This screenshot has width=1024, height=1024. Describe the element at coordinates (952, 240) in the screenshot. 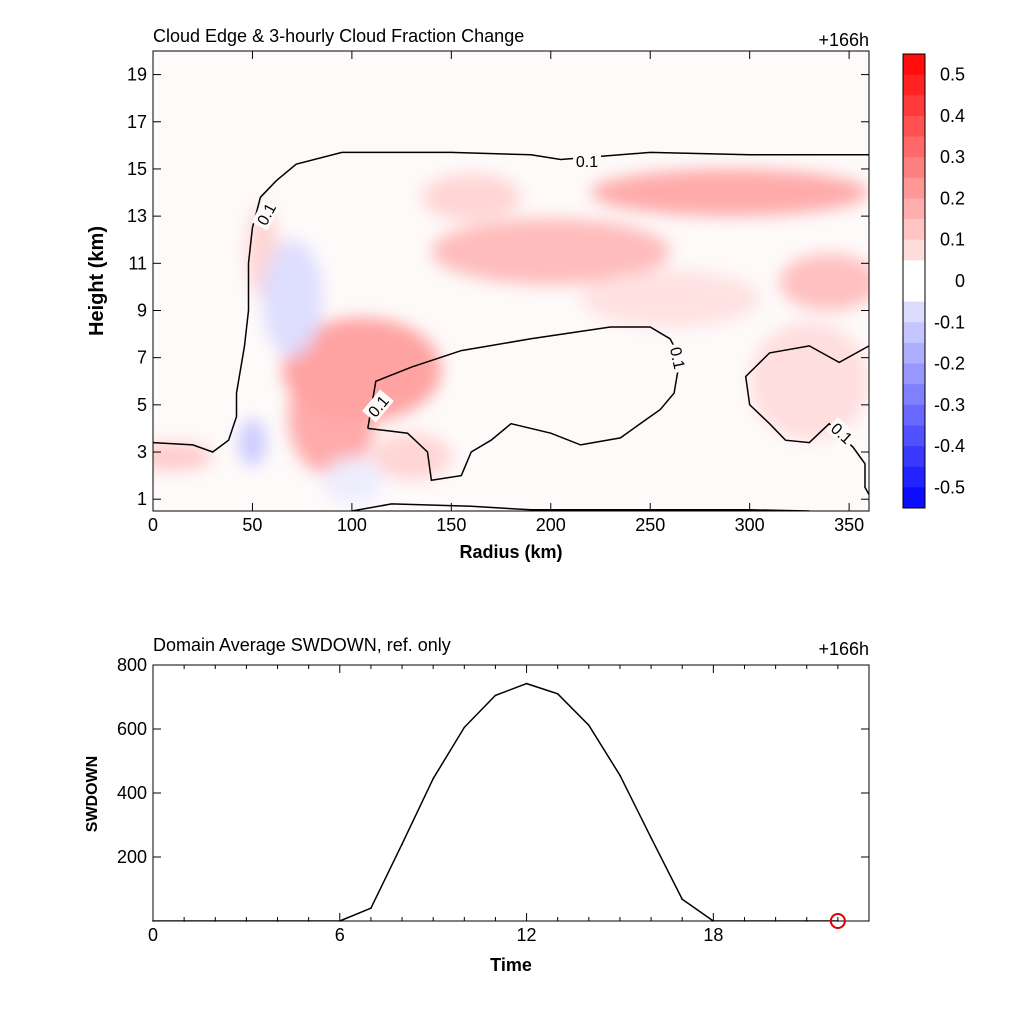

I see `colorbar-label-4: 0.1` at that location.